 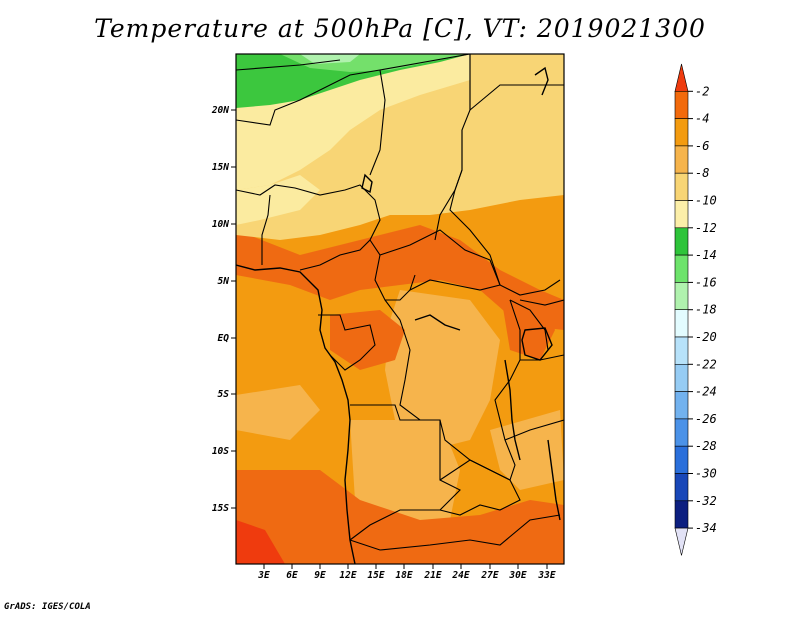 What do you see at coordinates (263, 575) in the screenshot?
I see `lon-label: 3E` at bounding box center [263, 575].